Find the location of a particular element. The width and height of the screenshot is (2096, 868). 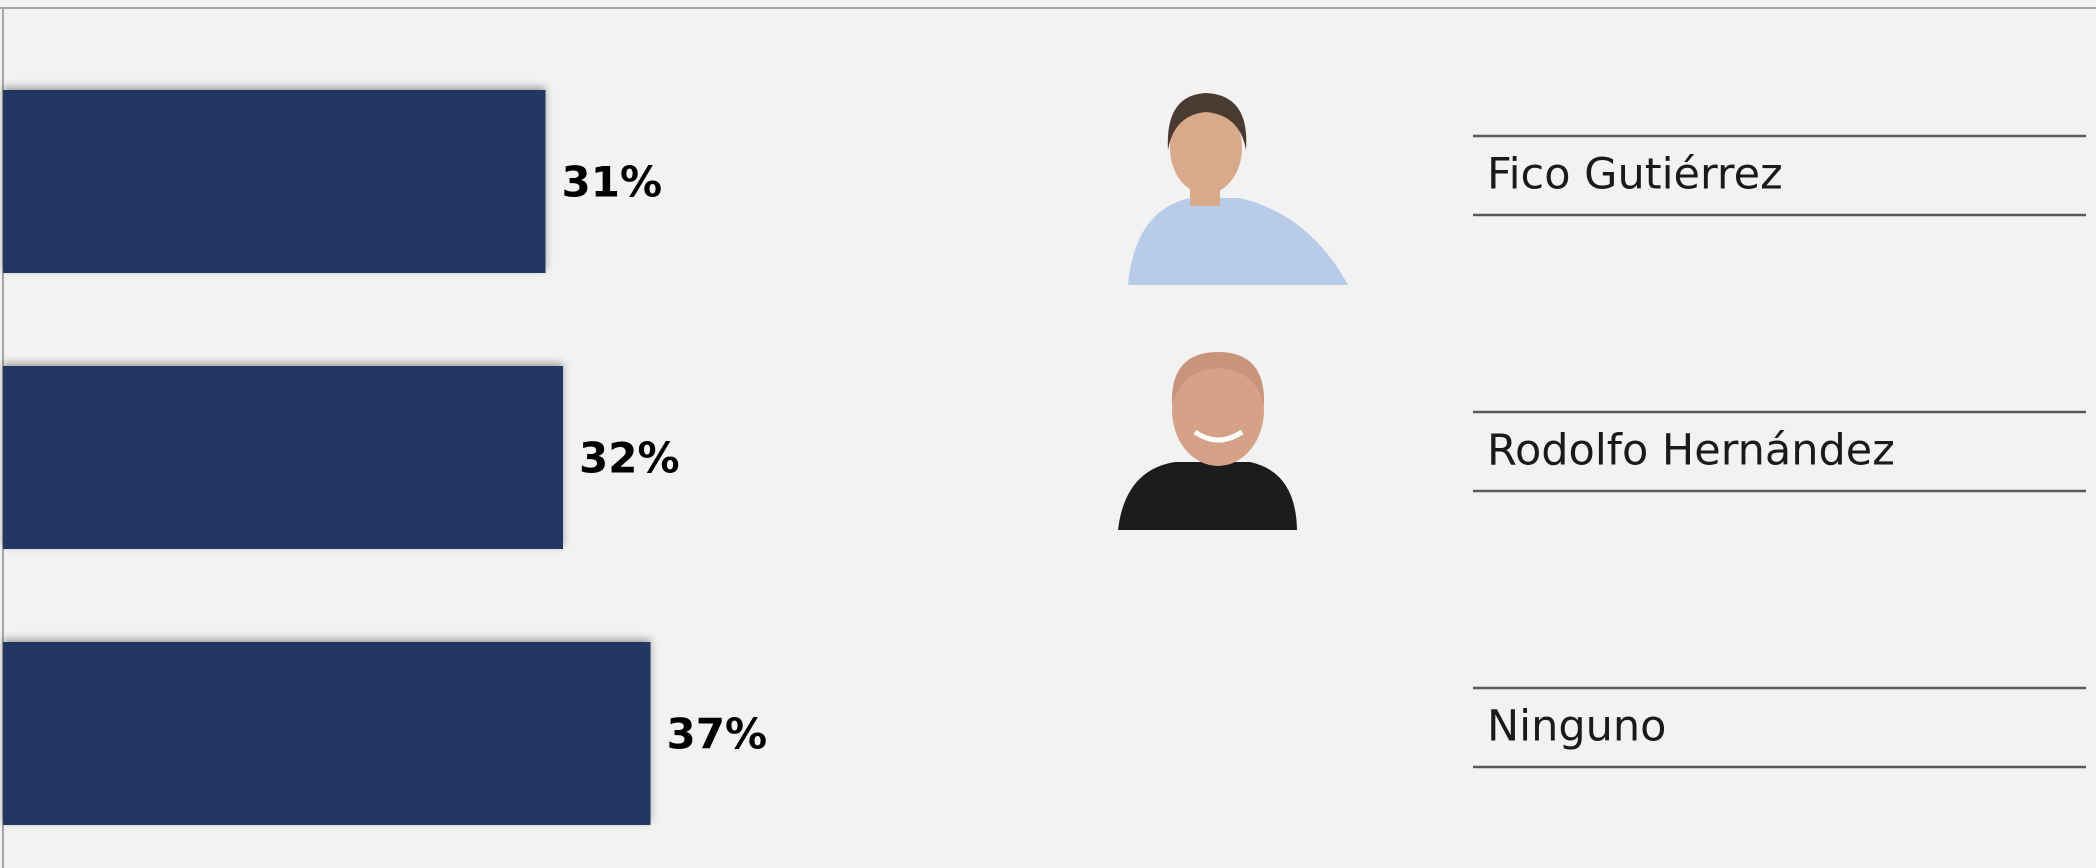

value-label: 37% is located at coordinates (717, 734).